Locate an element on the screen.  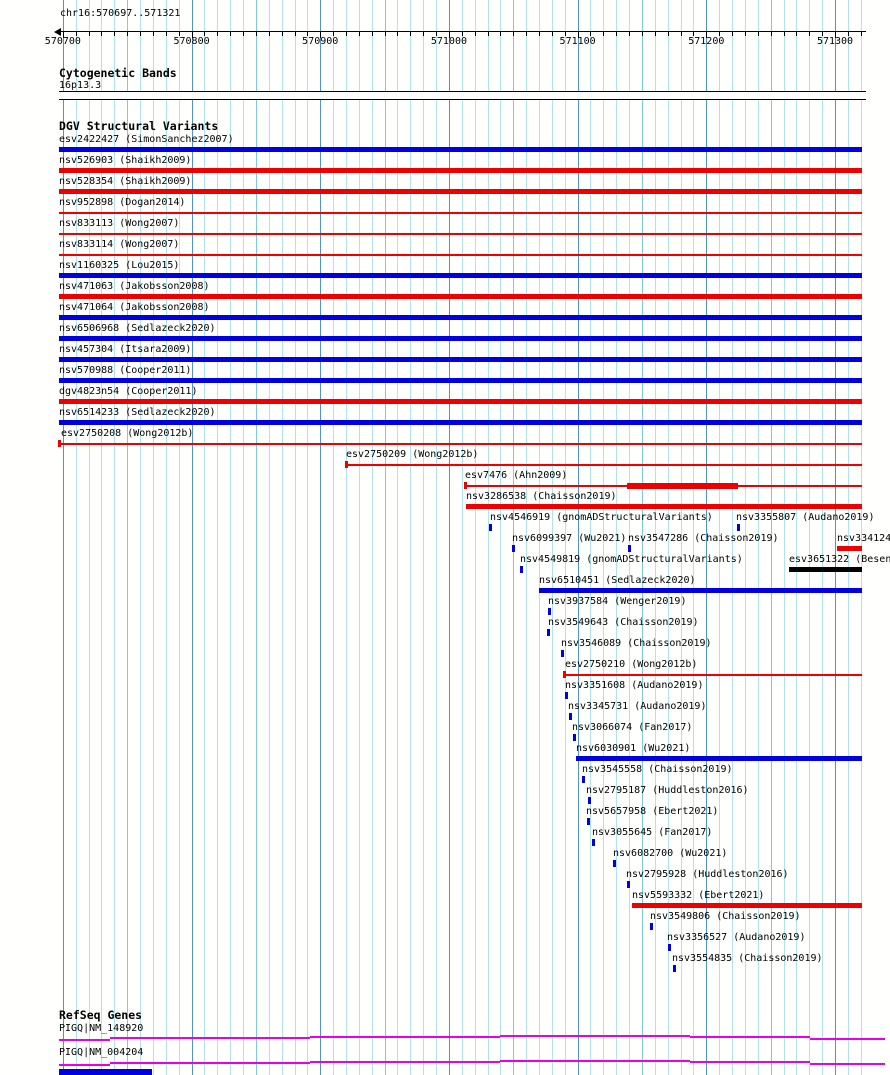
cytogenetic-band-box is located at coordinates (462, 95).